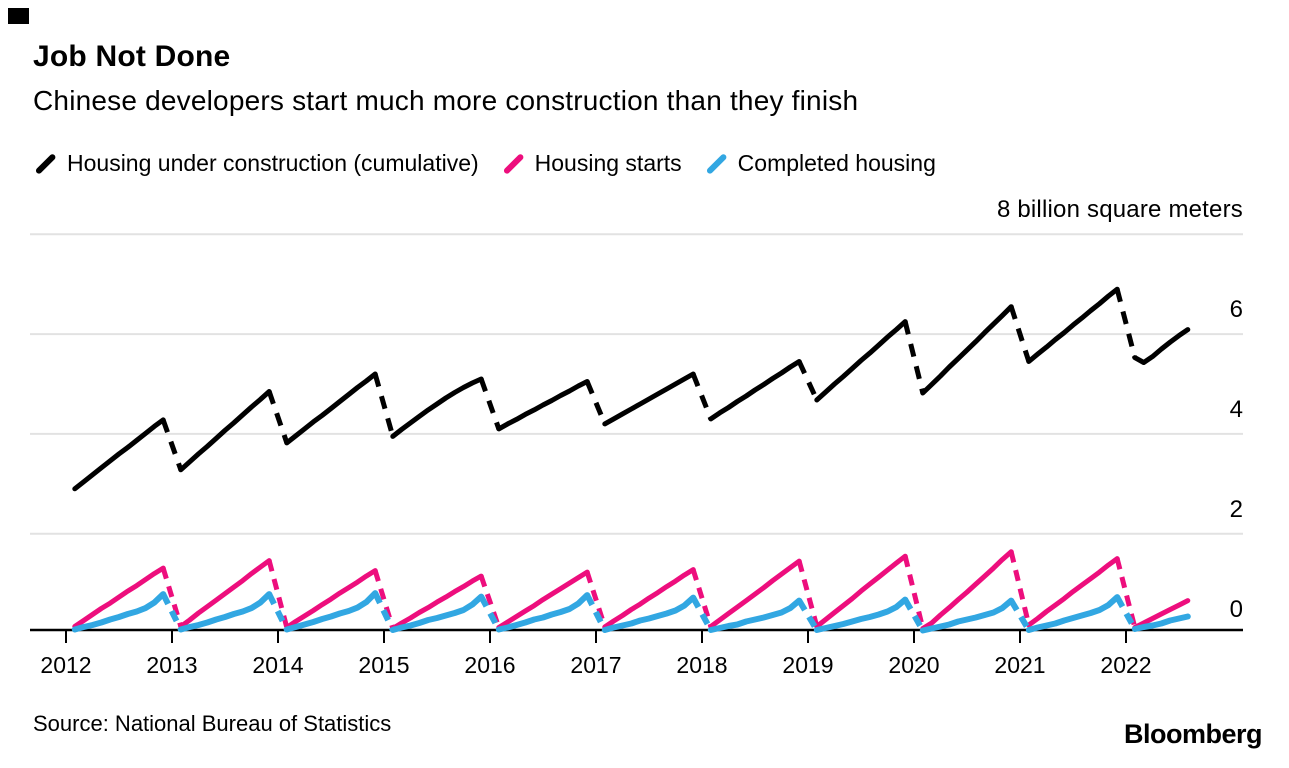 The width and height of the screenshot is (1289, 768). Describe the element at coordinates (273, 163) in the screenshot. I see `legend-label-under-construction: Housing under construction (cumulative)` at that location.